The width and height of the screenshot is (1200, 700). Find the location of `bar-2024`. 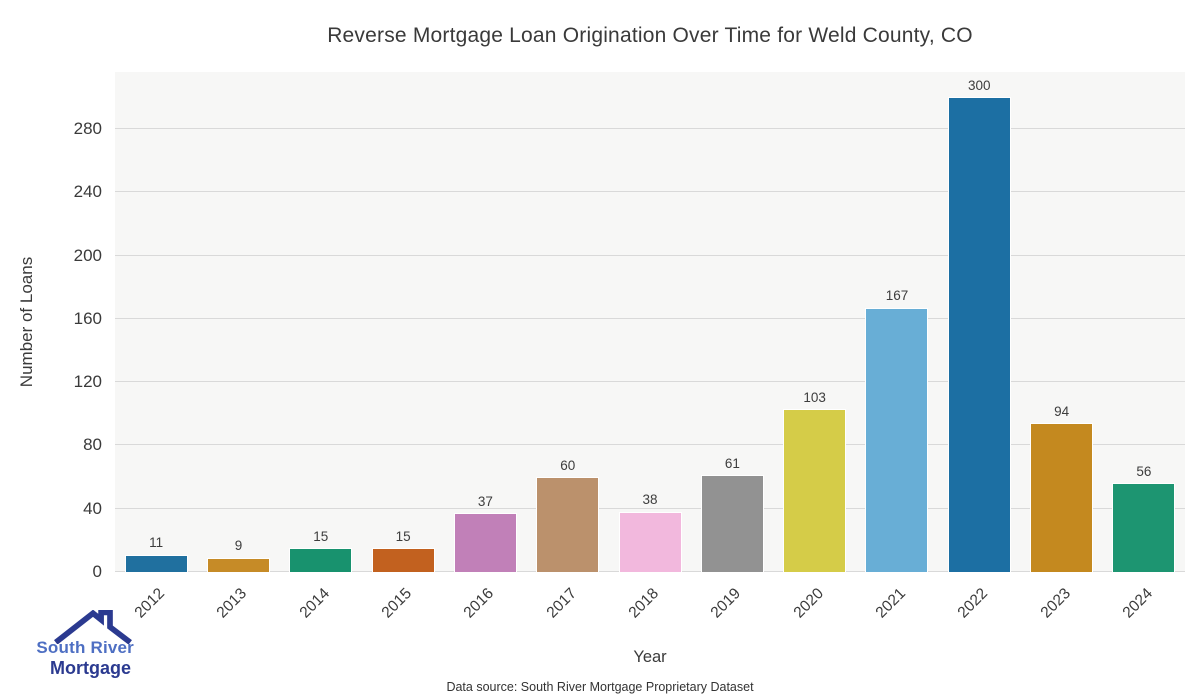

bar-2024 is located at coordinates (1144, 527).